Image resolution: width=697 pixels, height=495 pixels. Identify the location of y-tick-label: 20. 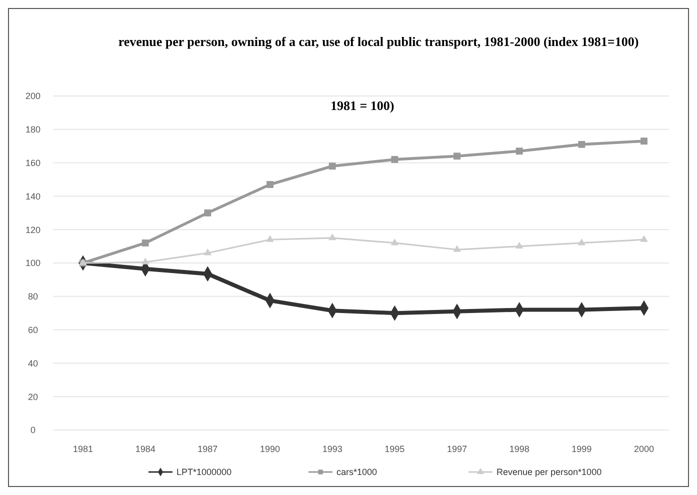
(33, 397).